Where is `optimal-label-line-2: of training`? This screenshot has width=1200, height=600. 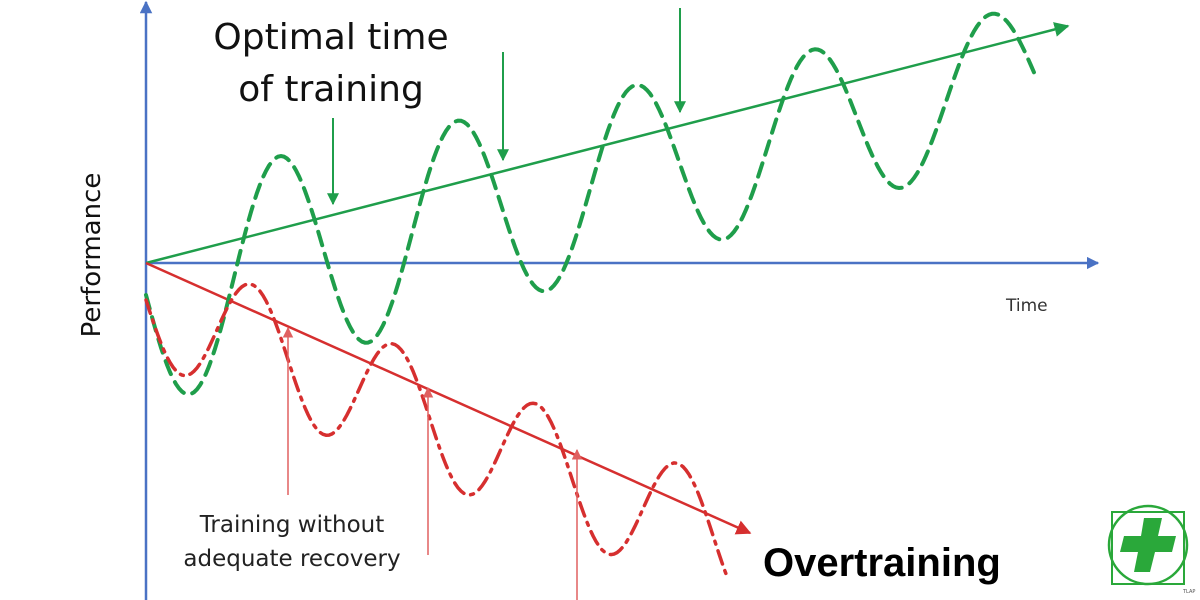 optimal-label-line-2: of training is located at coordinates (331, 89).